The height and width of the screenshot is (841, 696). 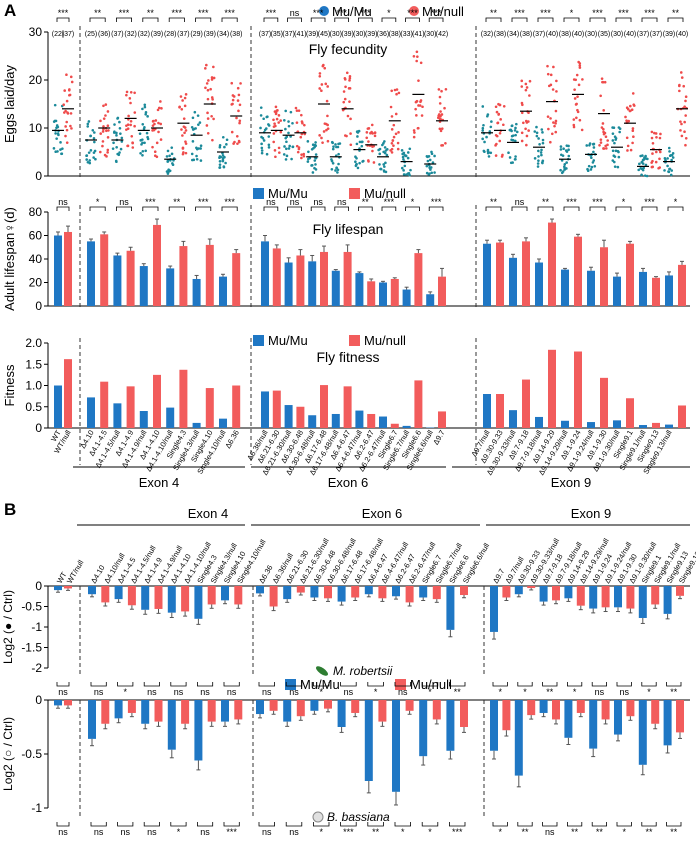 What do you see at coordinates (99, 832) in the screenshot?
I see `bb-sig-1: ns` at bounding box center [99, 832].